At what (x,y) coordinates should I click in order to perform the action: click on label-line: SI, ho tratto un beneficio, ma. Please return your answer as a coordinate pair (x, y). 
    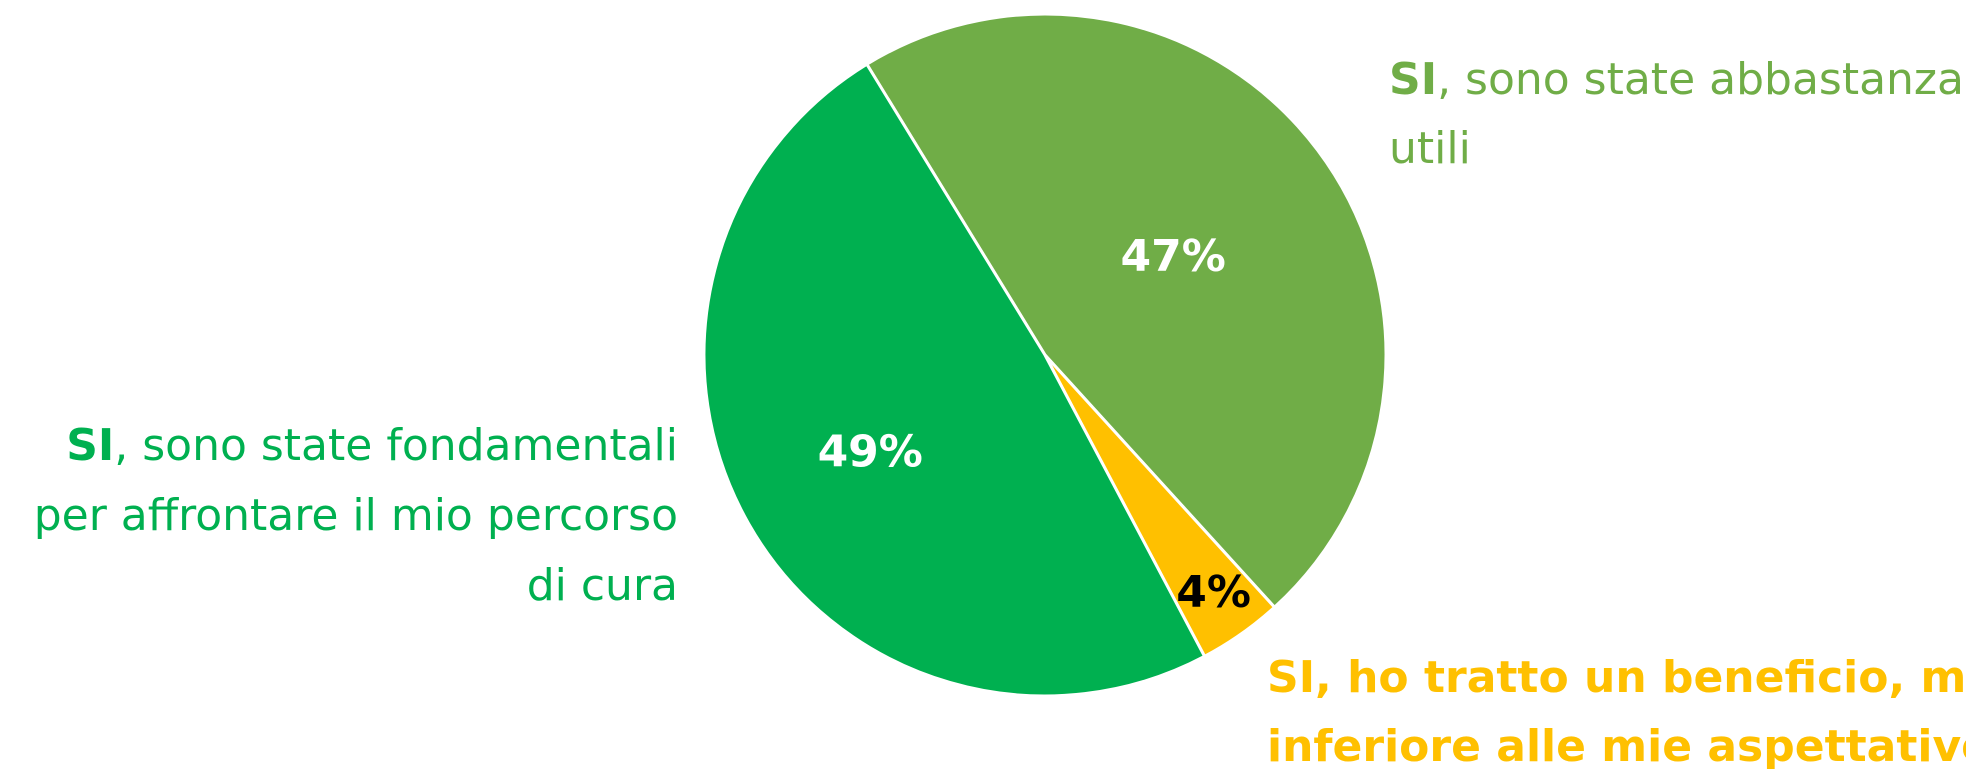
    Looking at the image, I should click on (1616, 677).